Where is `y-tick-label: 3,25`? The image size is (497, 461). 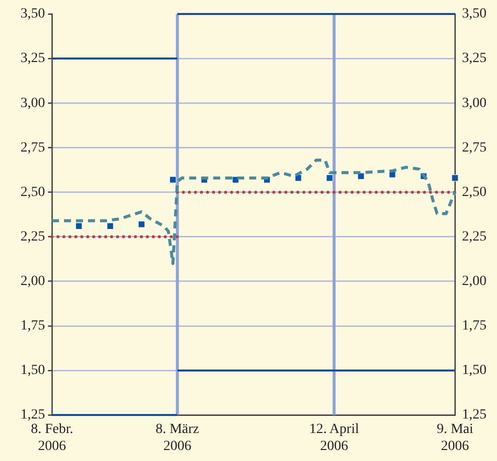 y-tick-label: 3,25 is located at coordinates (474, 58).